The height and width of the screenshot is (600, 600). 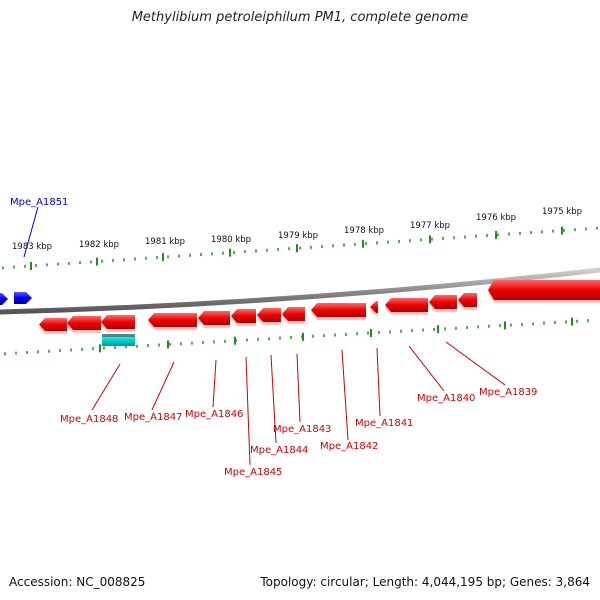 I want to click on accession-label: Accession: NC_008825, so click(x=77, y=582).